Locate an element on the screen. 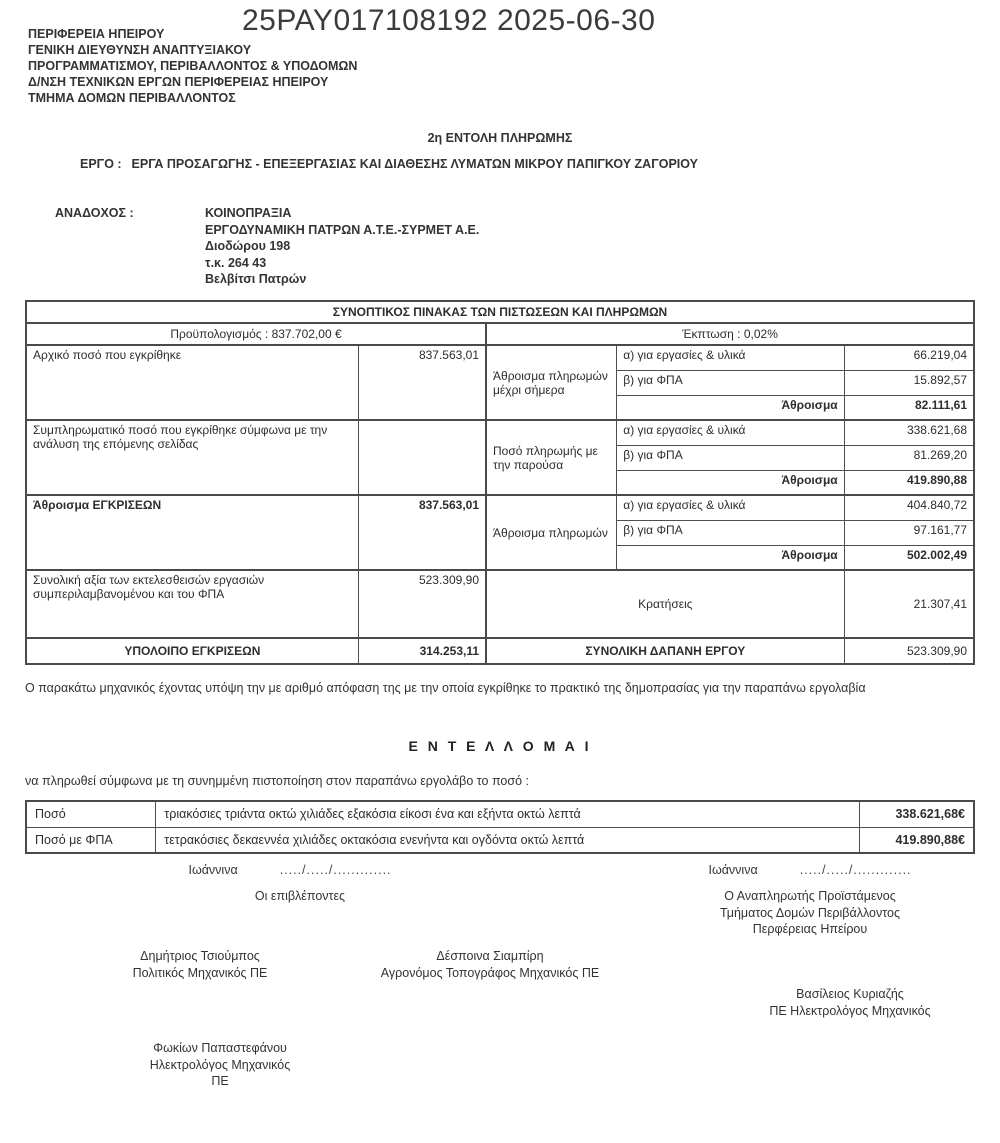 Image resolution: width=1000 pixels, height=1143 pixels. sum-label: Άθροισμα is located at coordinates (730, 482).